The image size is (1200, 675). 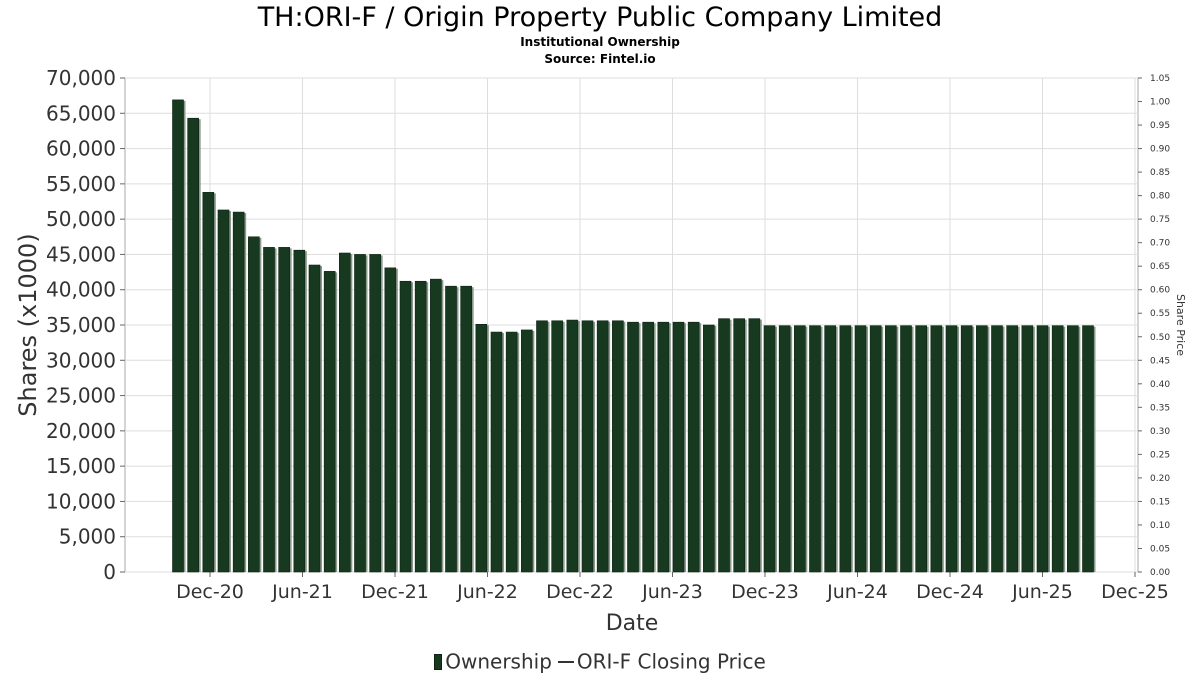 What do you see at coordinates (395, 592) in the screenshot?
I see `x-tick-label: Dec-21` at bounding box center [395, 592].